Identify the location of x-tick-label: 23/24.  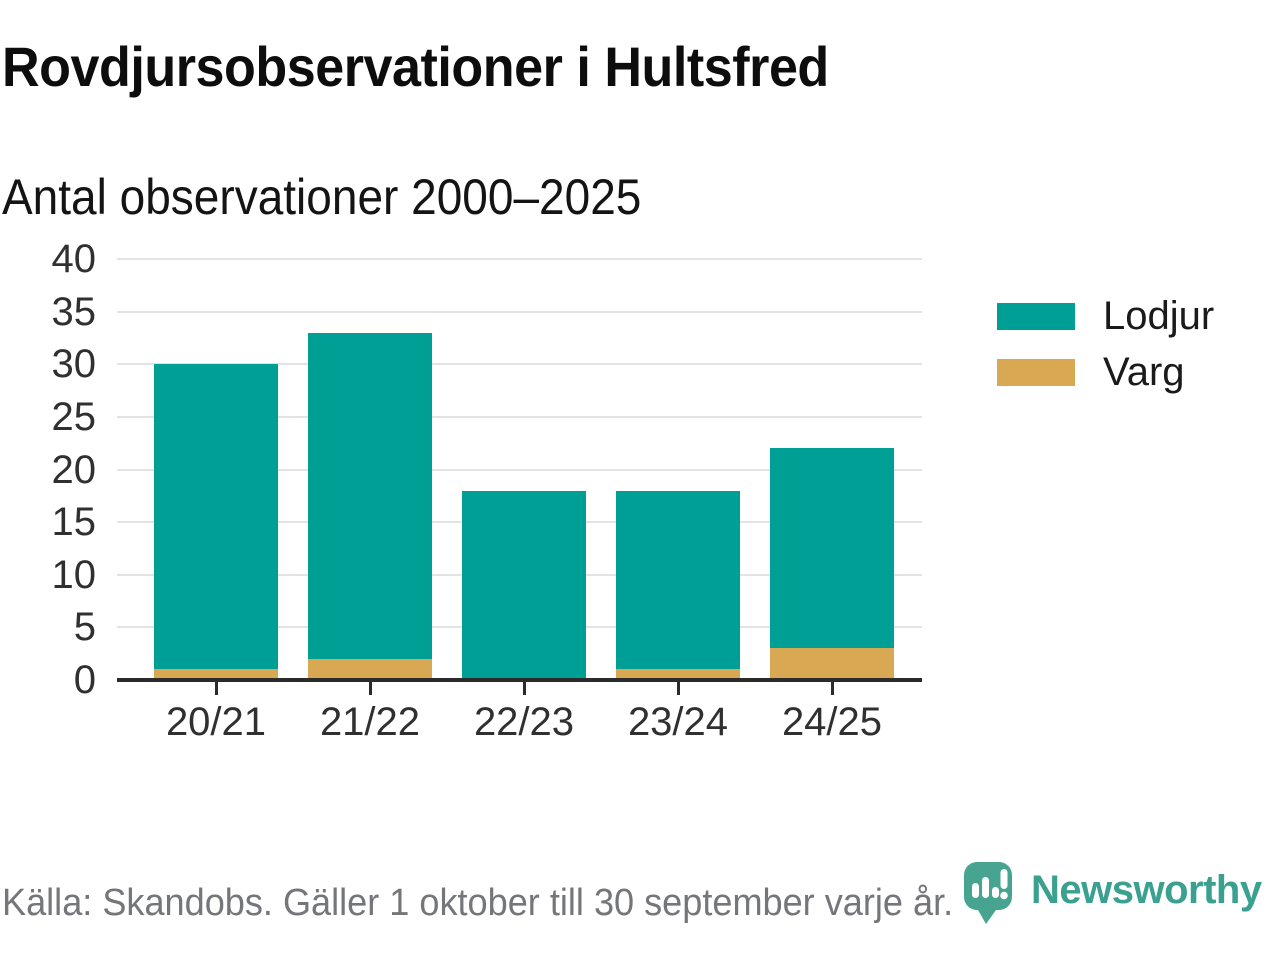
(678, 722).